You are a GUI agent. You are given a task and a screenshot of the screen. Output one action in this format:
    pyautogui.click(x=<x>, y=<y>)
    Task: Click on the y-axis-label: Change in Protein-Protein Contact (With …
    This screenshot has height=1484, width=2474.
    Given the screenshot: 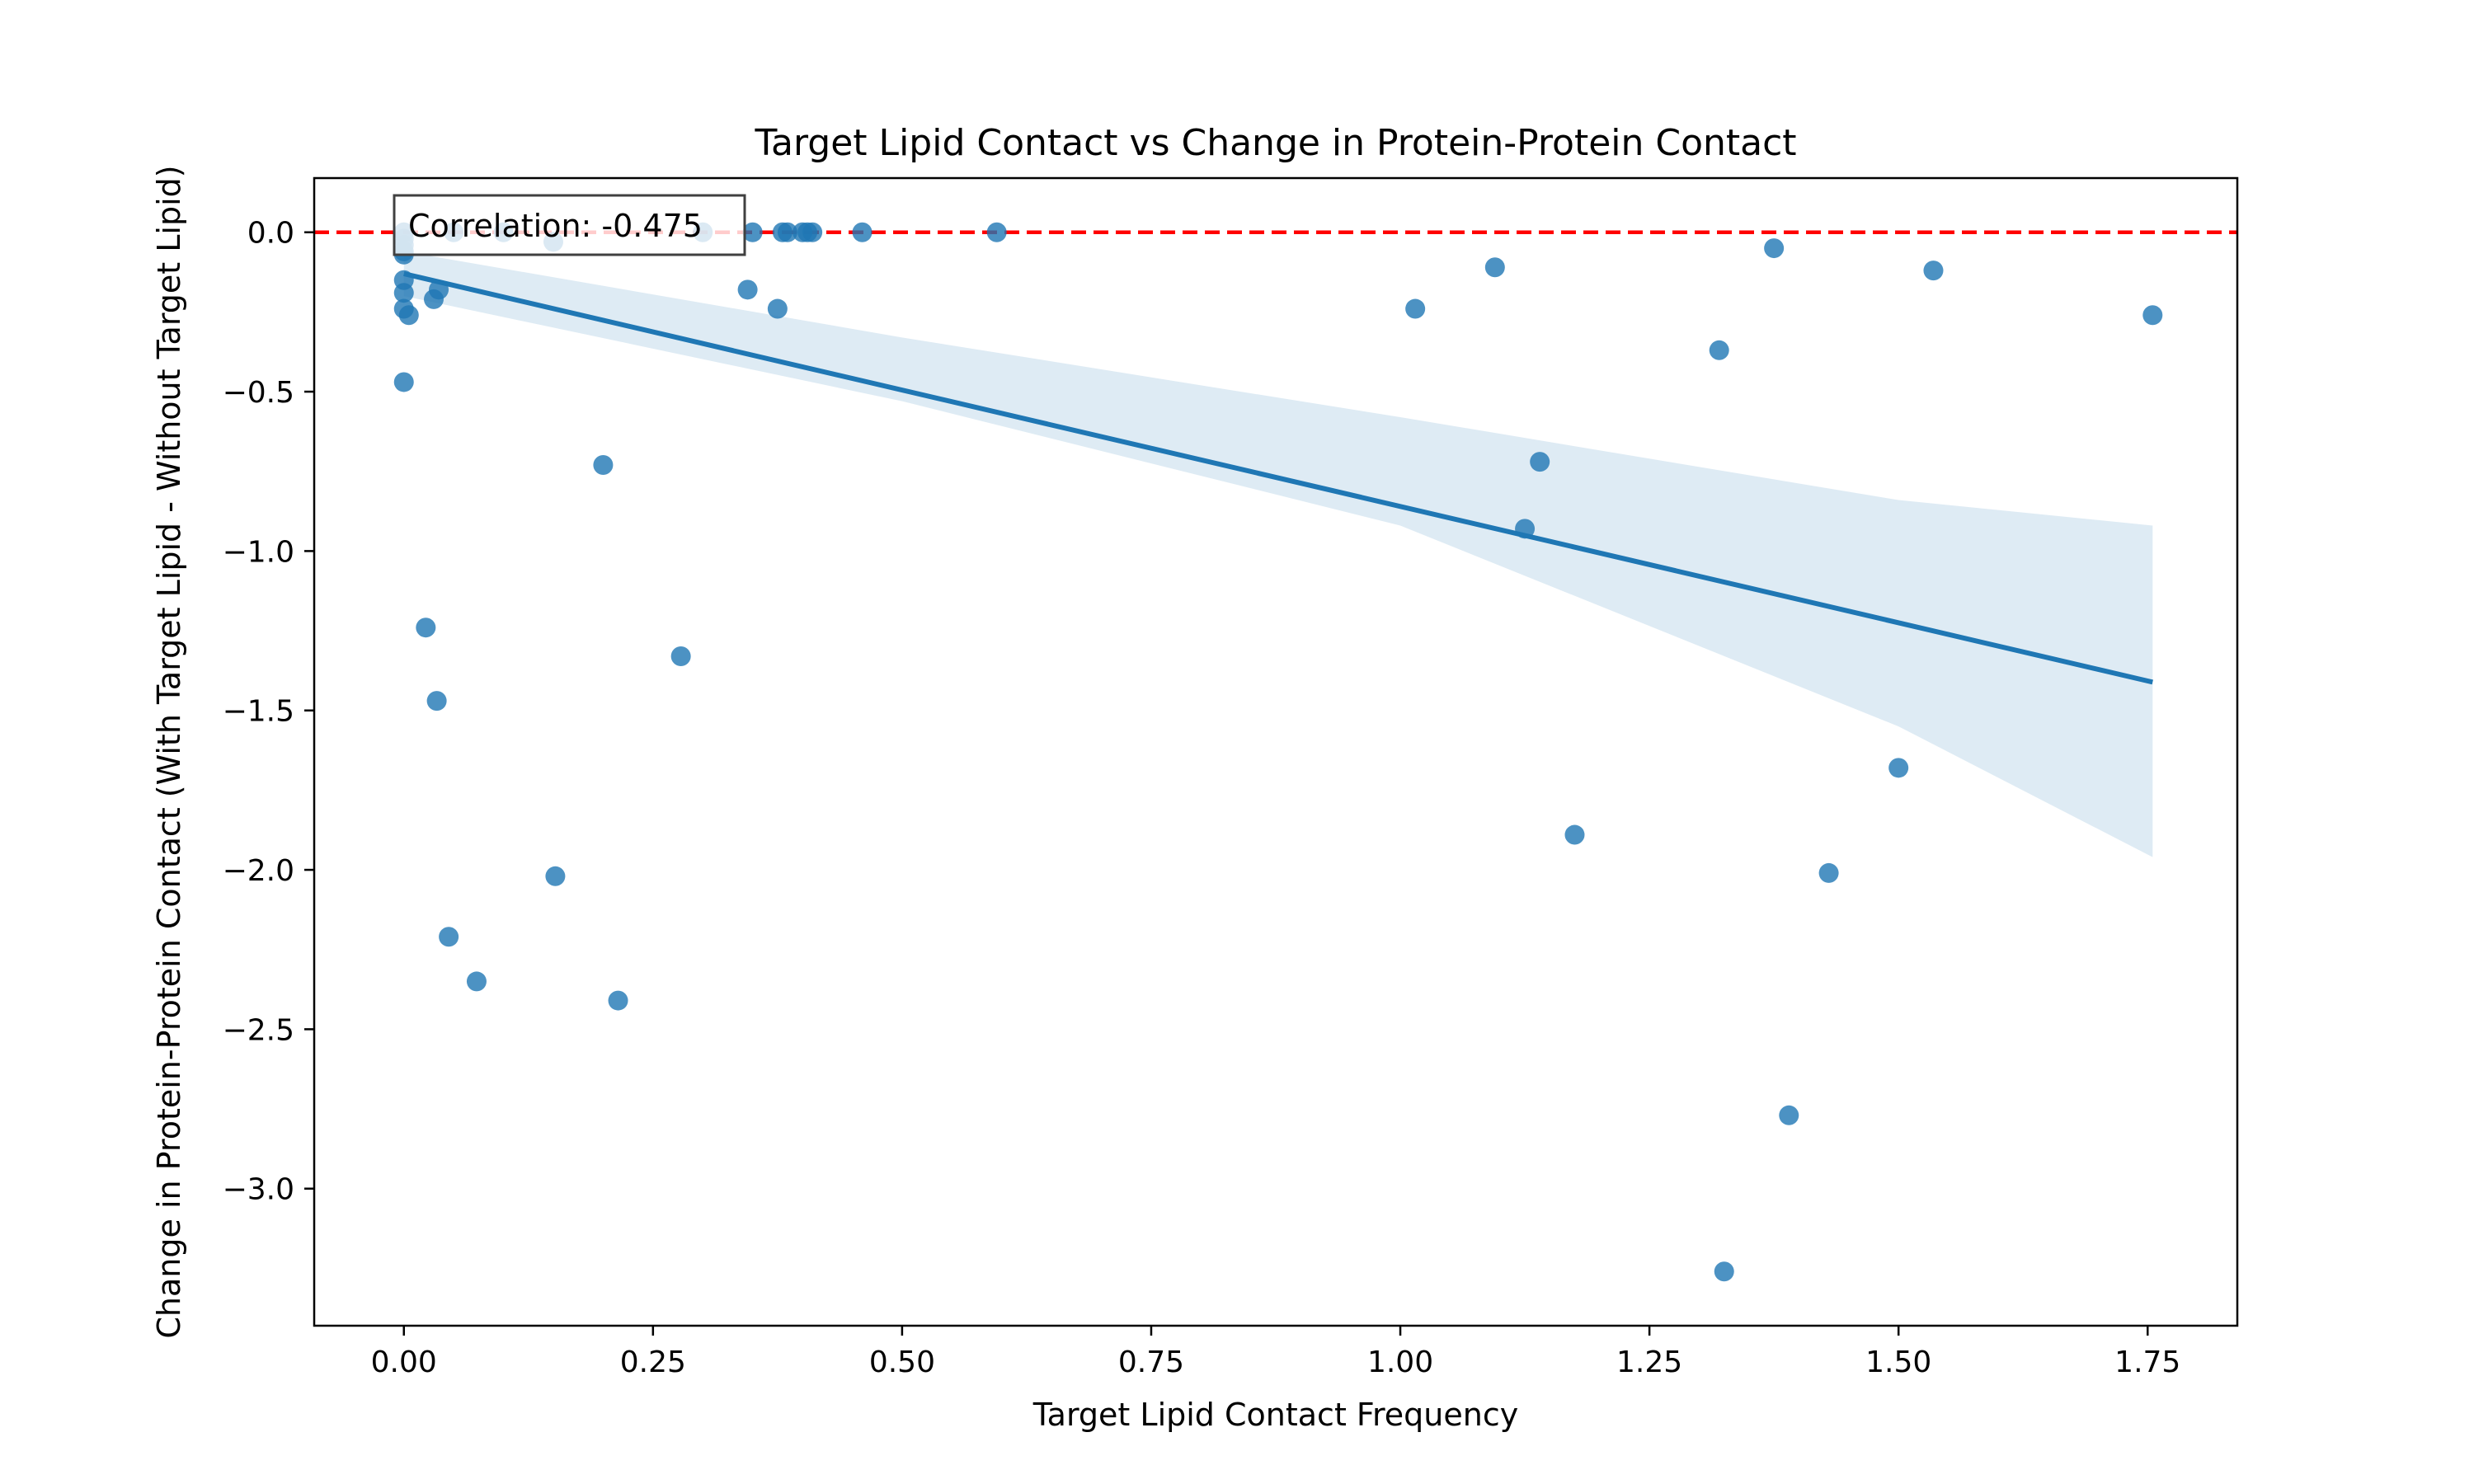 What is the action you would take?
    pyautogui.click(x=169, y=751)
    